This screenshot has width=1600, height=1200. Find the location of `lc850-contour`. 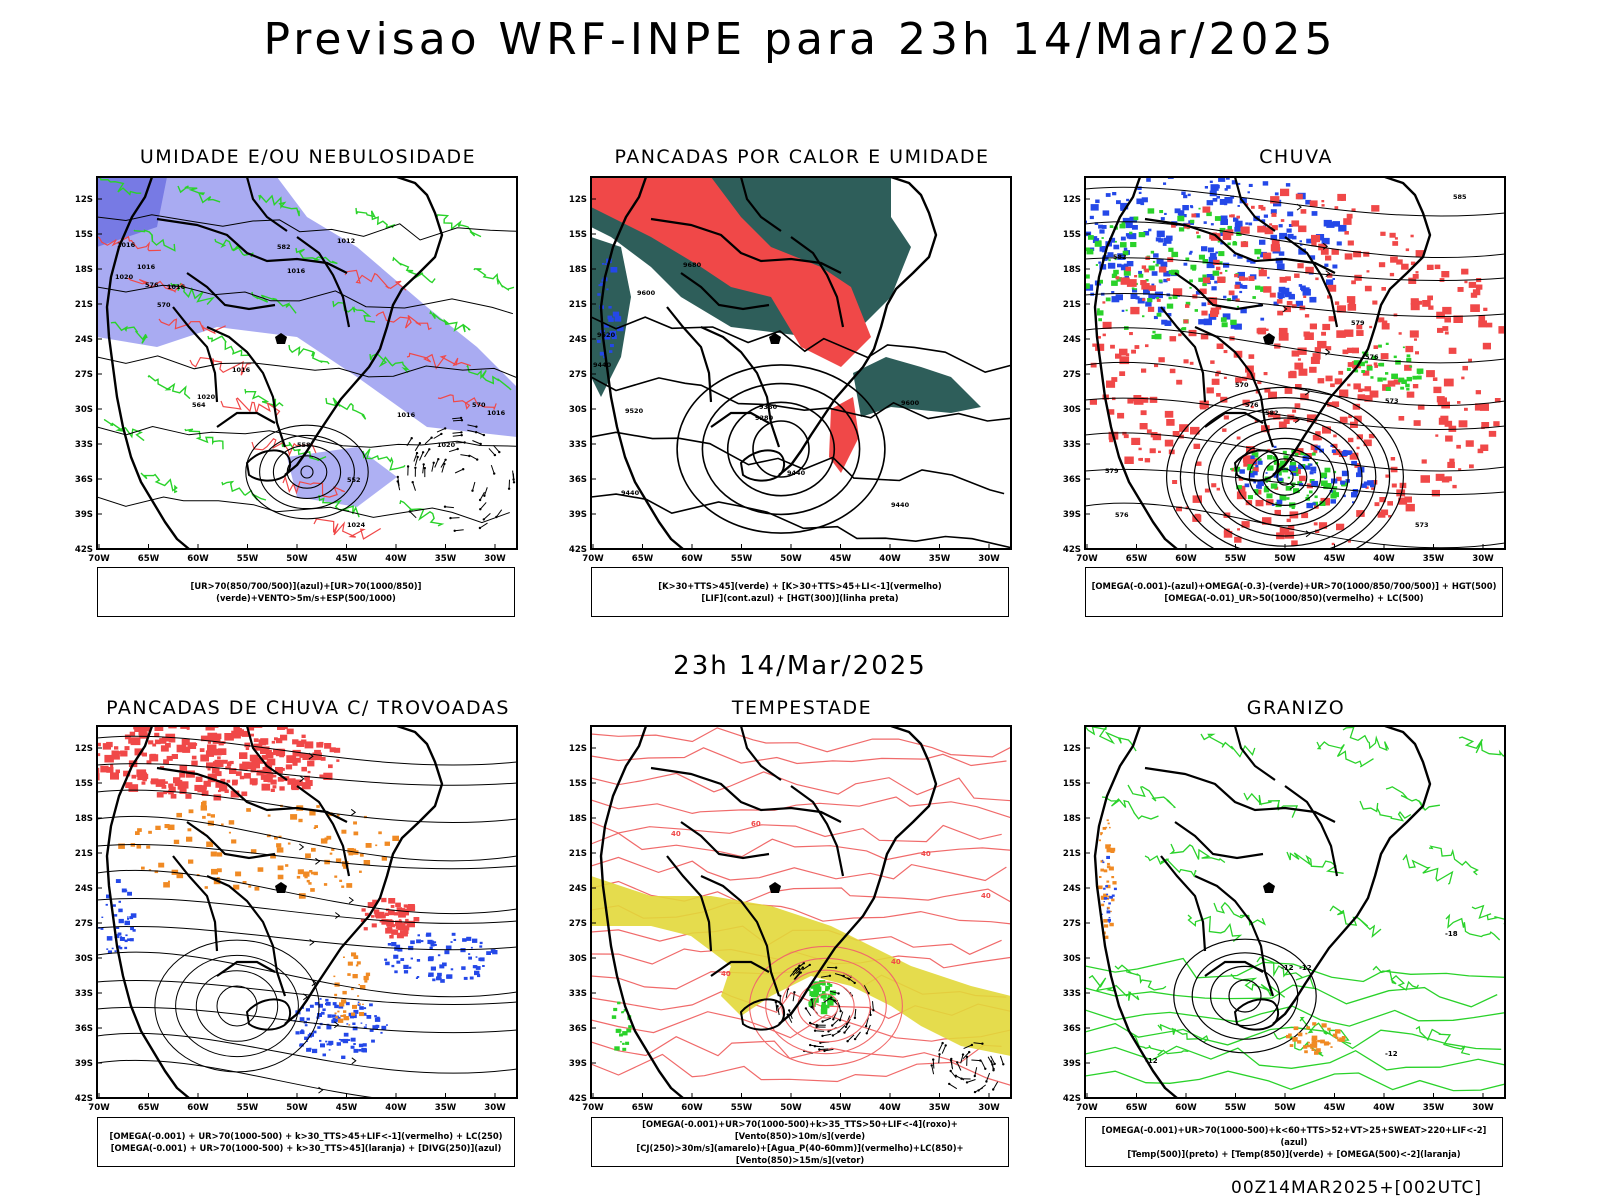

lc850-contour is located at coordinates (826, 1006).